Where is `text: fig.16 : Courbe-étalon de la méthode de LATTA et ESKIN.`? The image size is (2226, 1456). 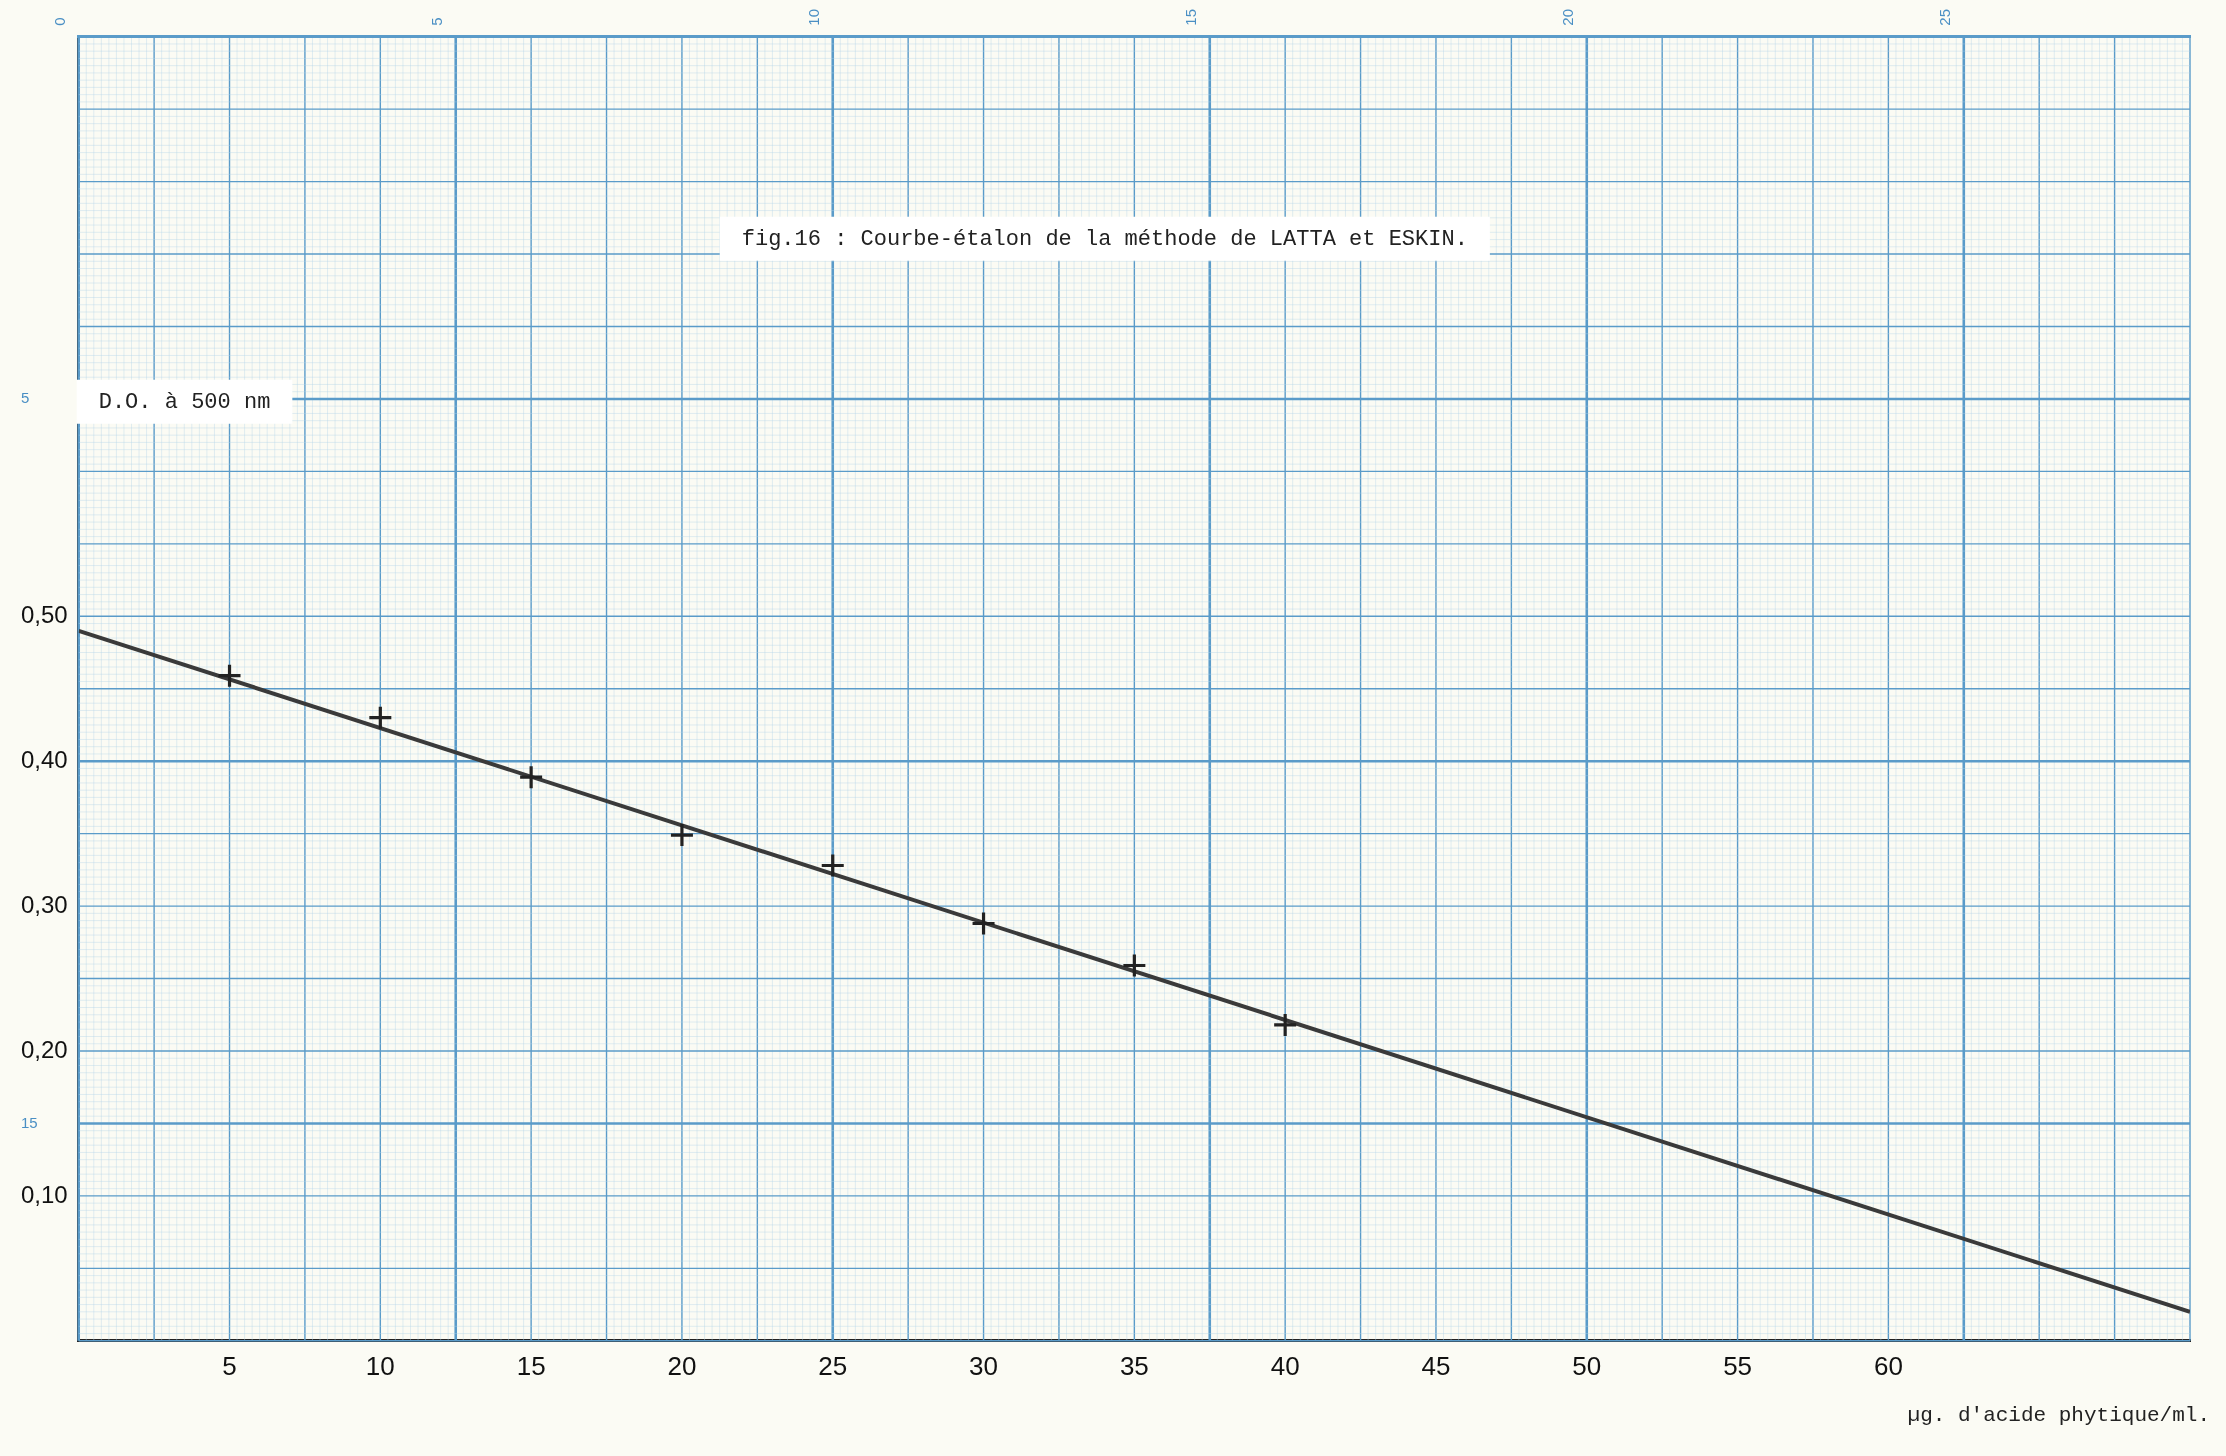 text: fig.16 : Courbe-étalon de la méthode de LATTA et ESKIN. is located at coordinates (1104, 239).